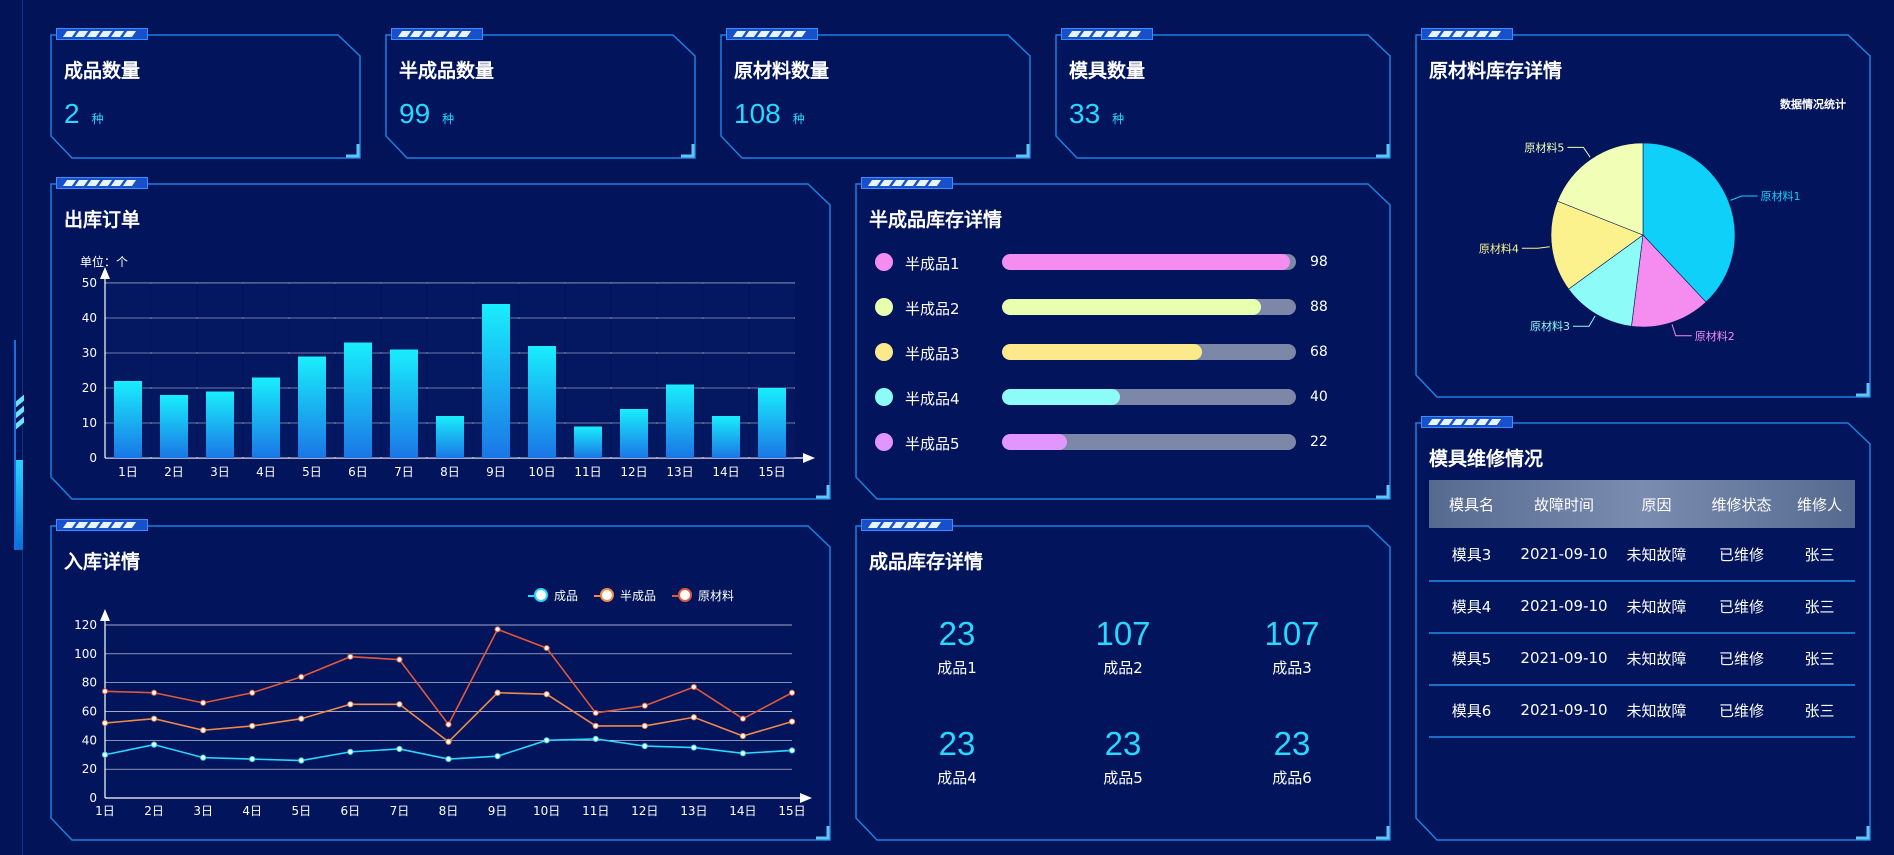 This screenshot has width=1894, height=855. I want to click on column-header: 原因, so click(1656, 504).